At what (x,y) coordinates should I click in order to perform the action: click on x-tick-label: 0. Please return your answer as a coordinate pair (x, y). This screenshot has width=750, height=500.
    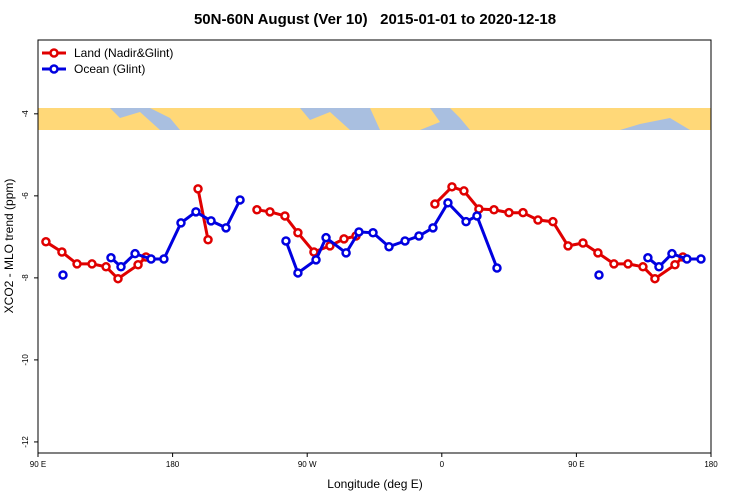
    Looking at the image, I should click on (442, 464).